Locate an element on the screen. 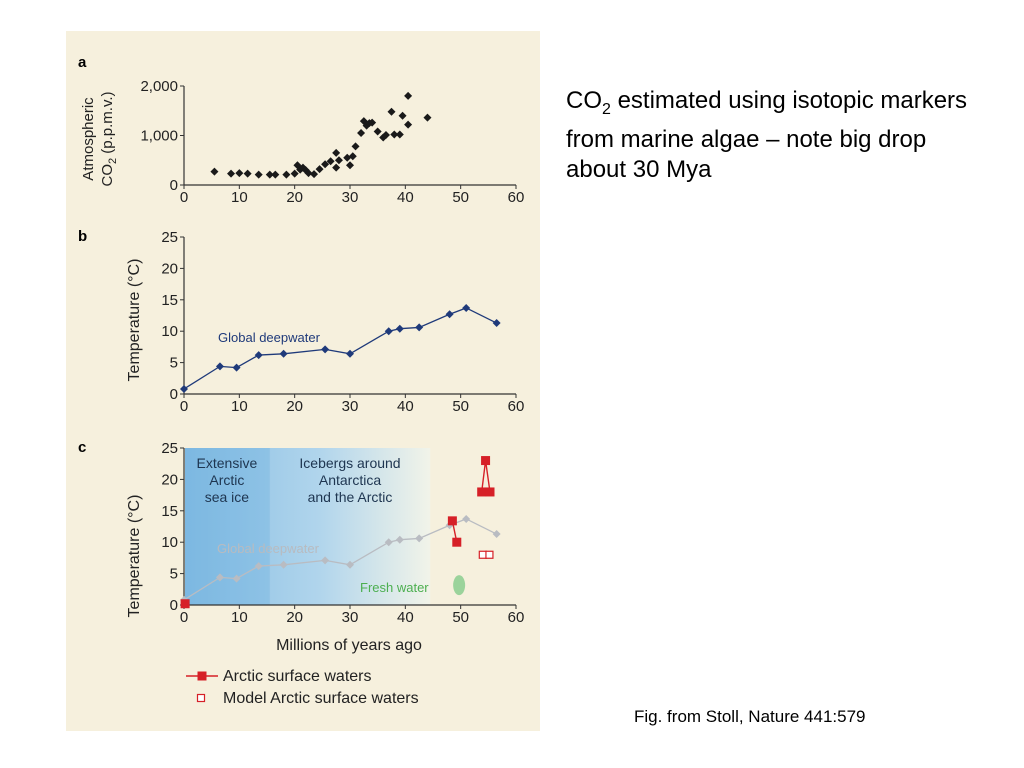 The width and height of the screenshot is (1024, 768). figure-credit: Fig. from Stoll, Nature 441:579 is located at coordinates (750, 716).